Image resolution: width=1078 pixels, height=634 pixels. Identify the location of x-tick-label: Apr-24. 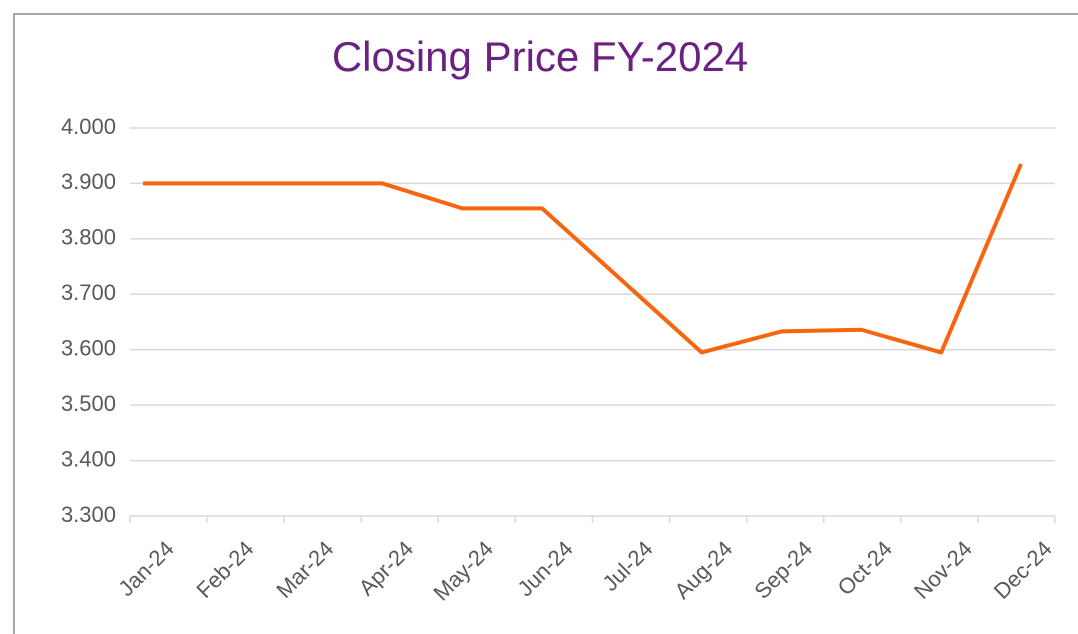
(386, 568).